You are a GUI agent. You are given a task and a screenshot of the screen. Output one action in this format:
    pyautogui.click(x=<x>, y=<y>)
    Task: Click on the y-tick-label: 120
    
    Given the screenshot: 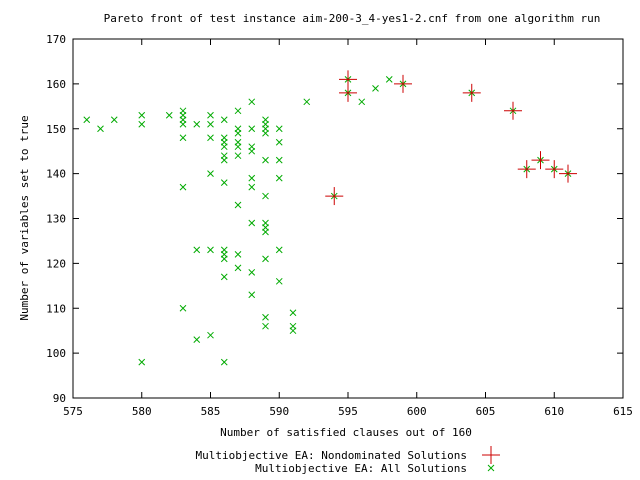 What is the action you would take?
    pyautogui.click(x=56, y=263)
    